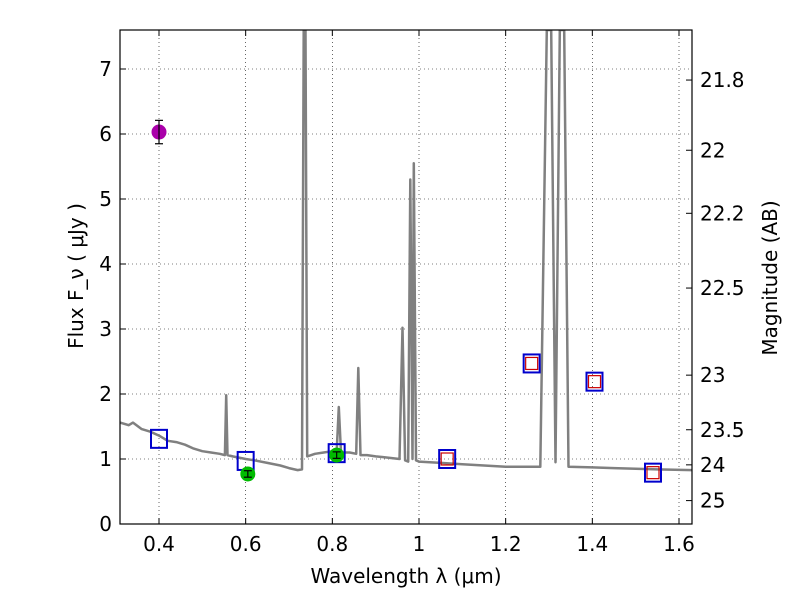 This screenshot has height=600, width=800. I want to click on x-tick-label: 0.8, so click(332, 544).